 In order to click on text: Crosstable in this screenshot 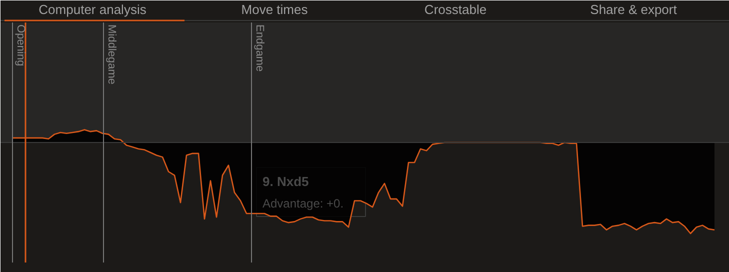, I will do `click(455, 9)`.